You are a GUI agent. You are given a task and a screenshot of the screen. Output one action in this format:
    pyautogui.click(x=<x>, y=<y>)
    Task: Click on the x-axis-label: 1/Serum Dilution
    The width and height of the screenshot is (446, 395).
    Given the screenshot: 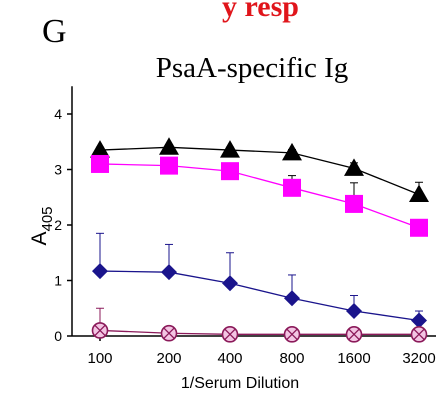 What is the action you would take?
    pyautogui.click(x=240, y=383)
    